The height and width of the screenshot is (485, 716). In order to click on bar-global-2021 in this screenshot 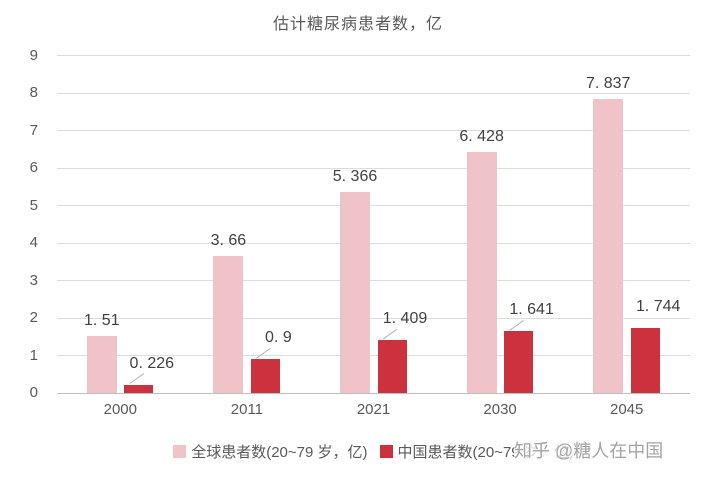, I will do `click(355, 292)`.